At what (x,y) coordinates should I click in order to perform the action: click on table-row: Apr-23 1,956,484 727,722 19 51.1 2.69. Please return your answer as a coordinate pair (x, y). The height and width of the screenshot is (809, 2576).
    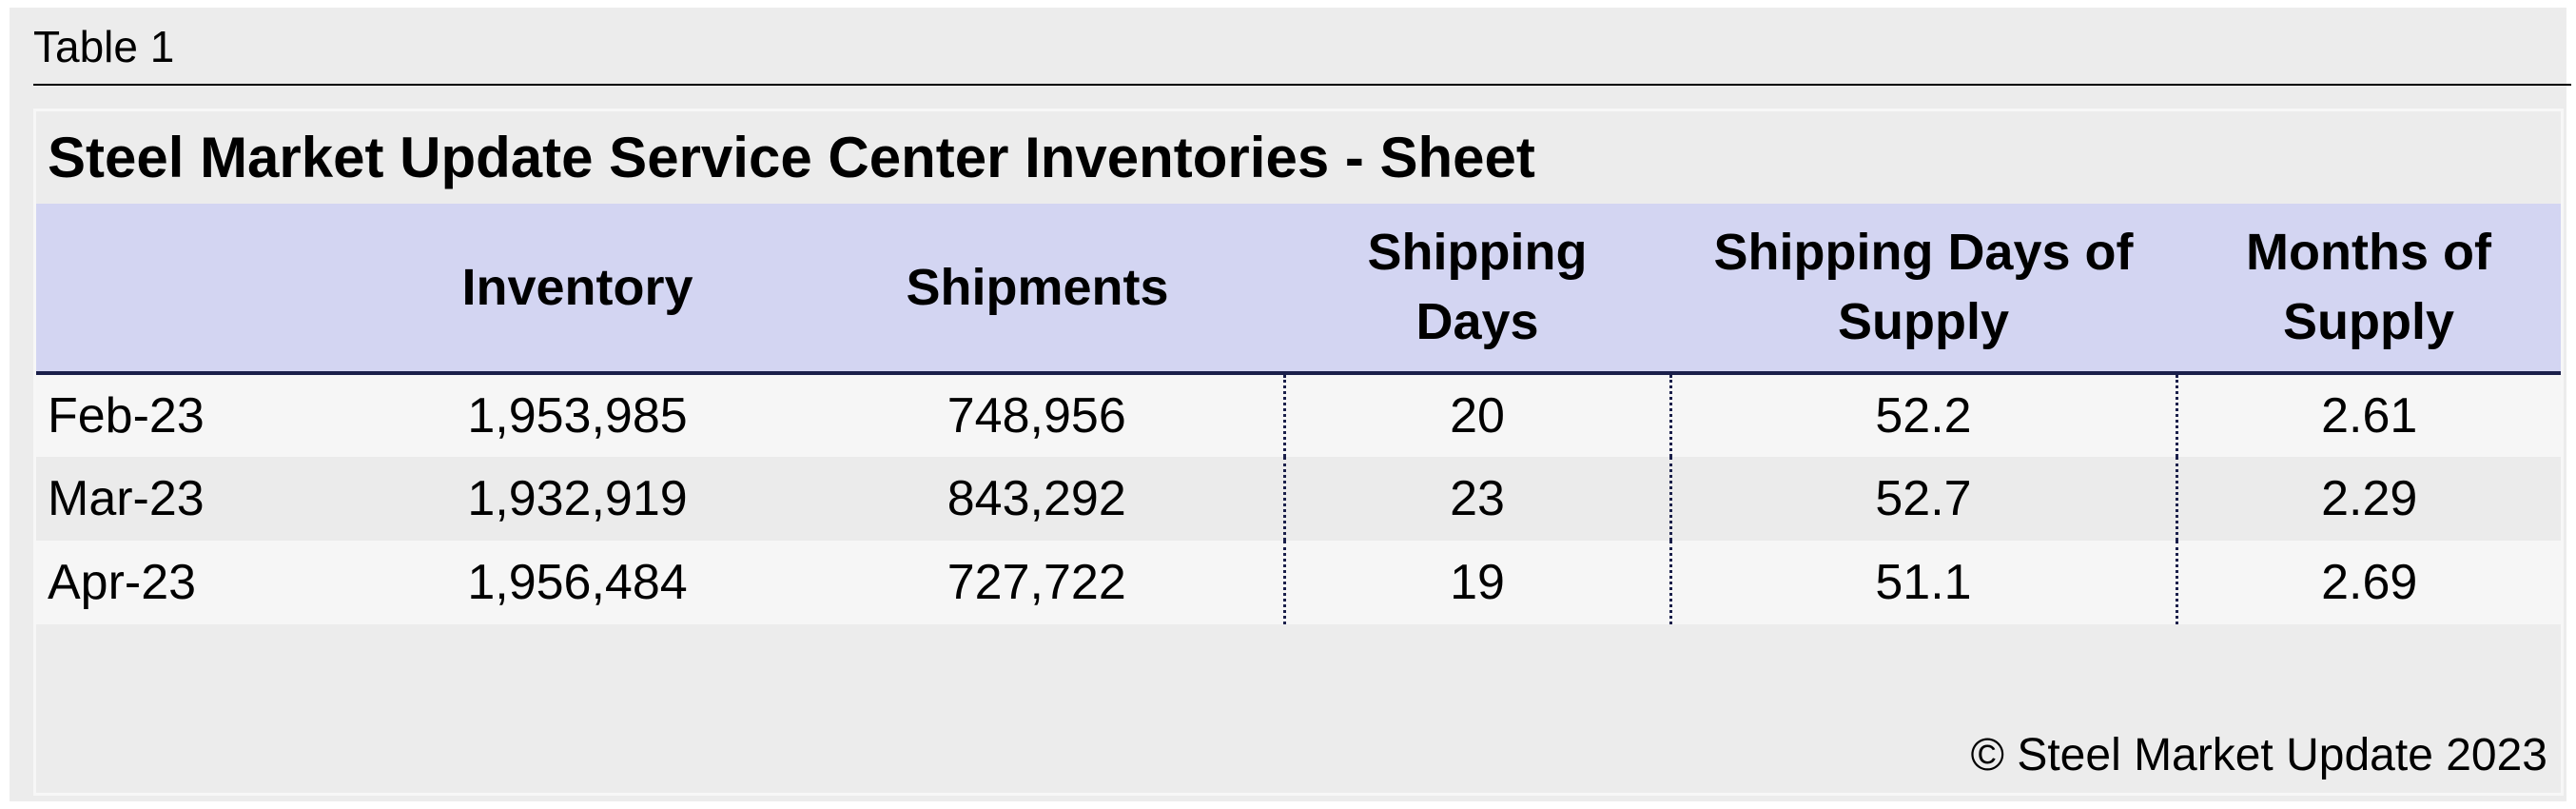
    Looking at the image, I should click on (1299, 582).